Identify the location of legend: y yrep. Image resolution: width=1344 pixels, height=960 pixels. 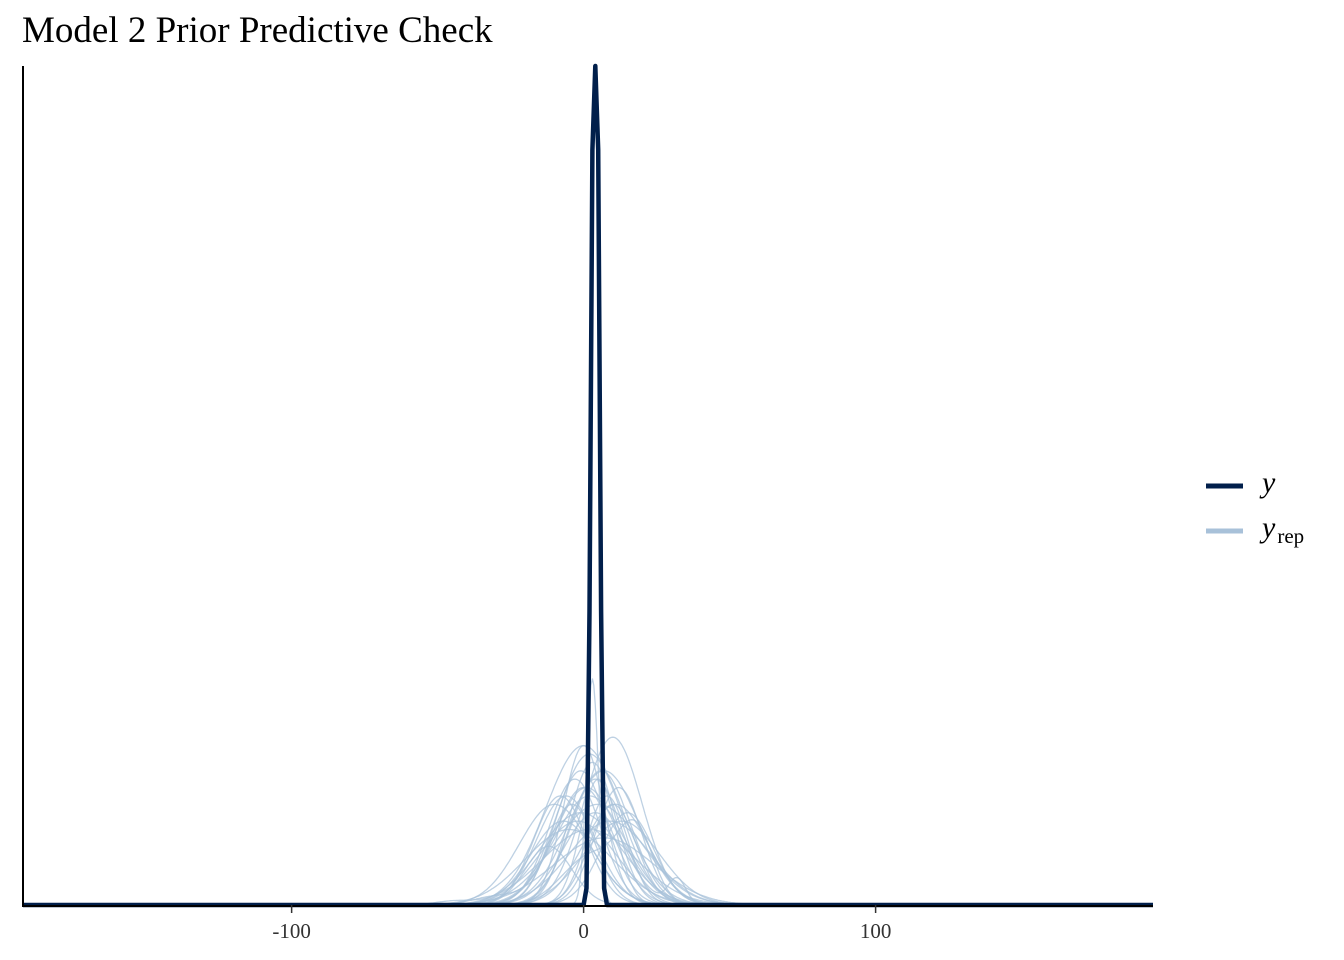
(1255, 507).